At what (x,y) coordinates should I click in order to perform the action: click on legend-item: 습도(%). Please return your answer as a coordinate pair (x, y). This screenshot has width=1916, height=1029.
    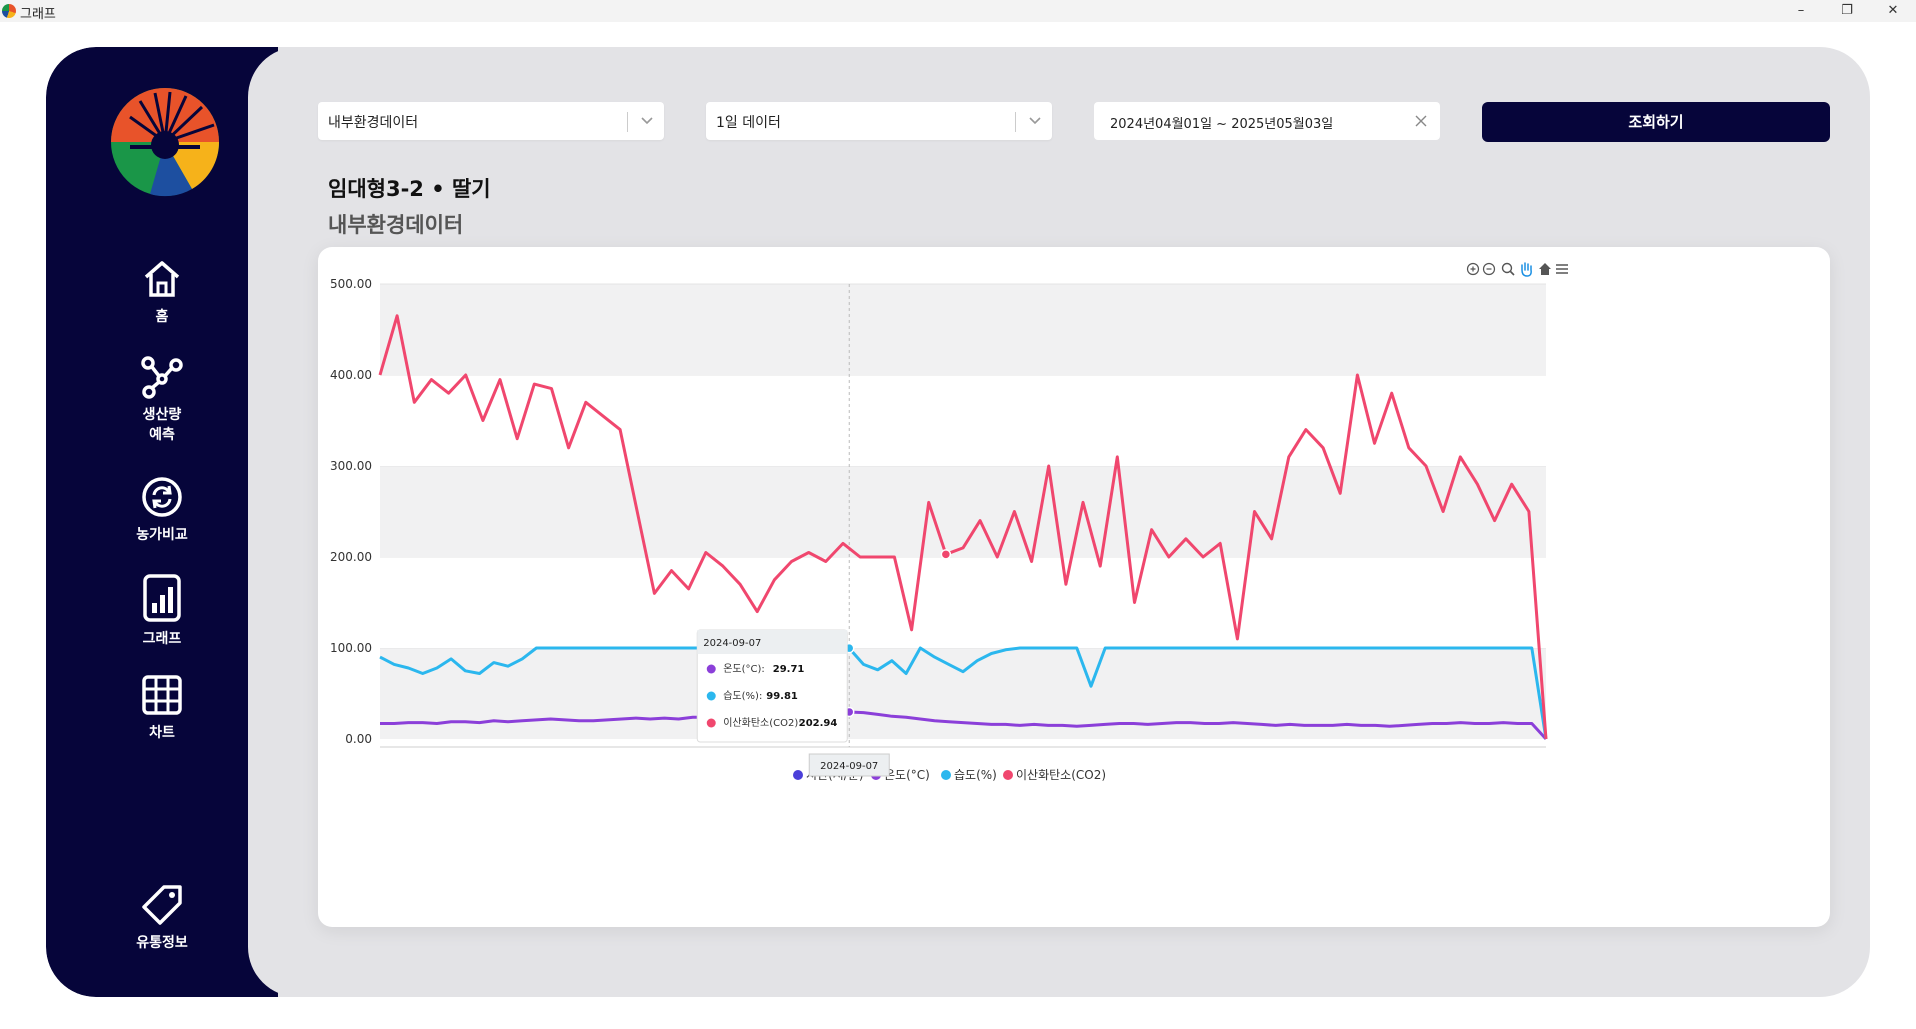
    Looking at the image, I should click on (969, 775).